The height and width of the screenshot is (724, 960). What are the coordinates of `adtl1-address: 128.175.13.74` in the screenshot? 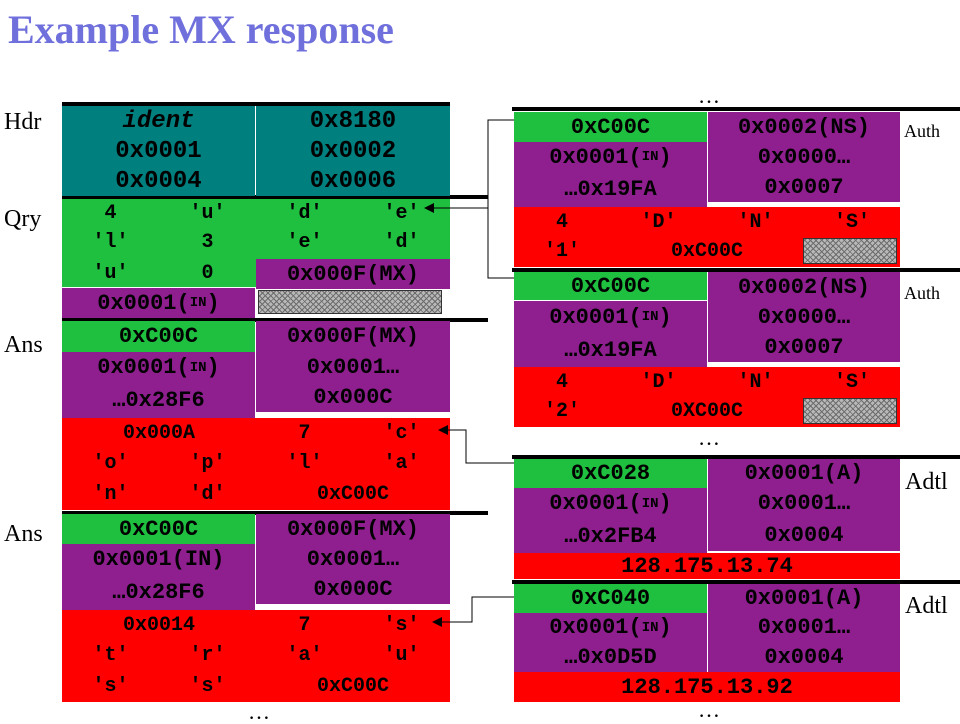 It's located at (707, 566).